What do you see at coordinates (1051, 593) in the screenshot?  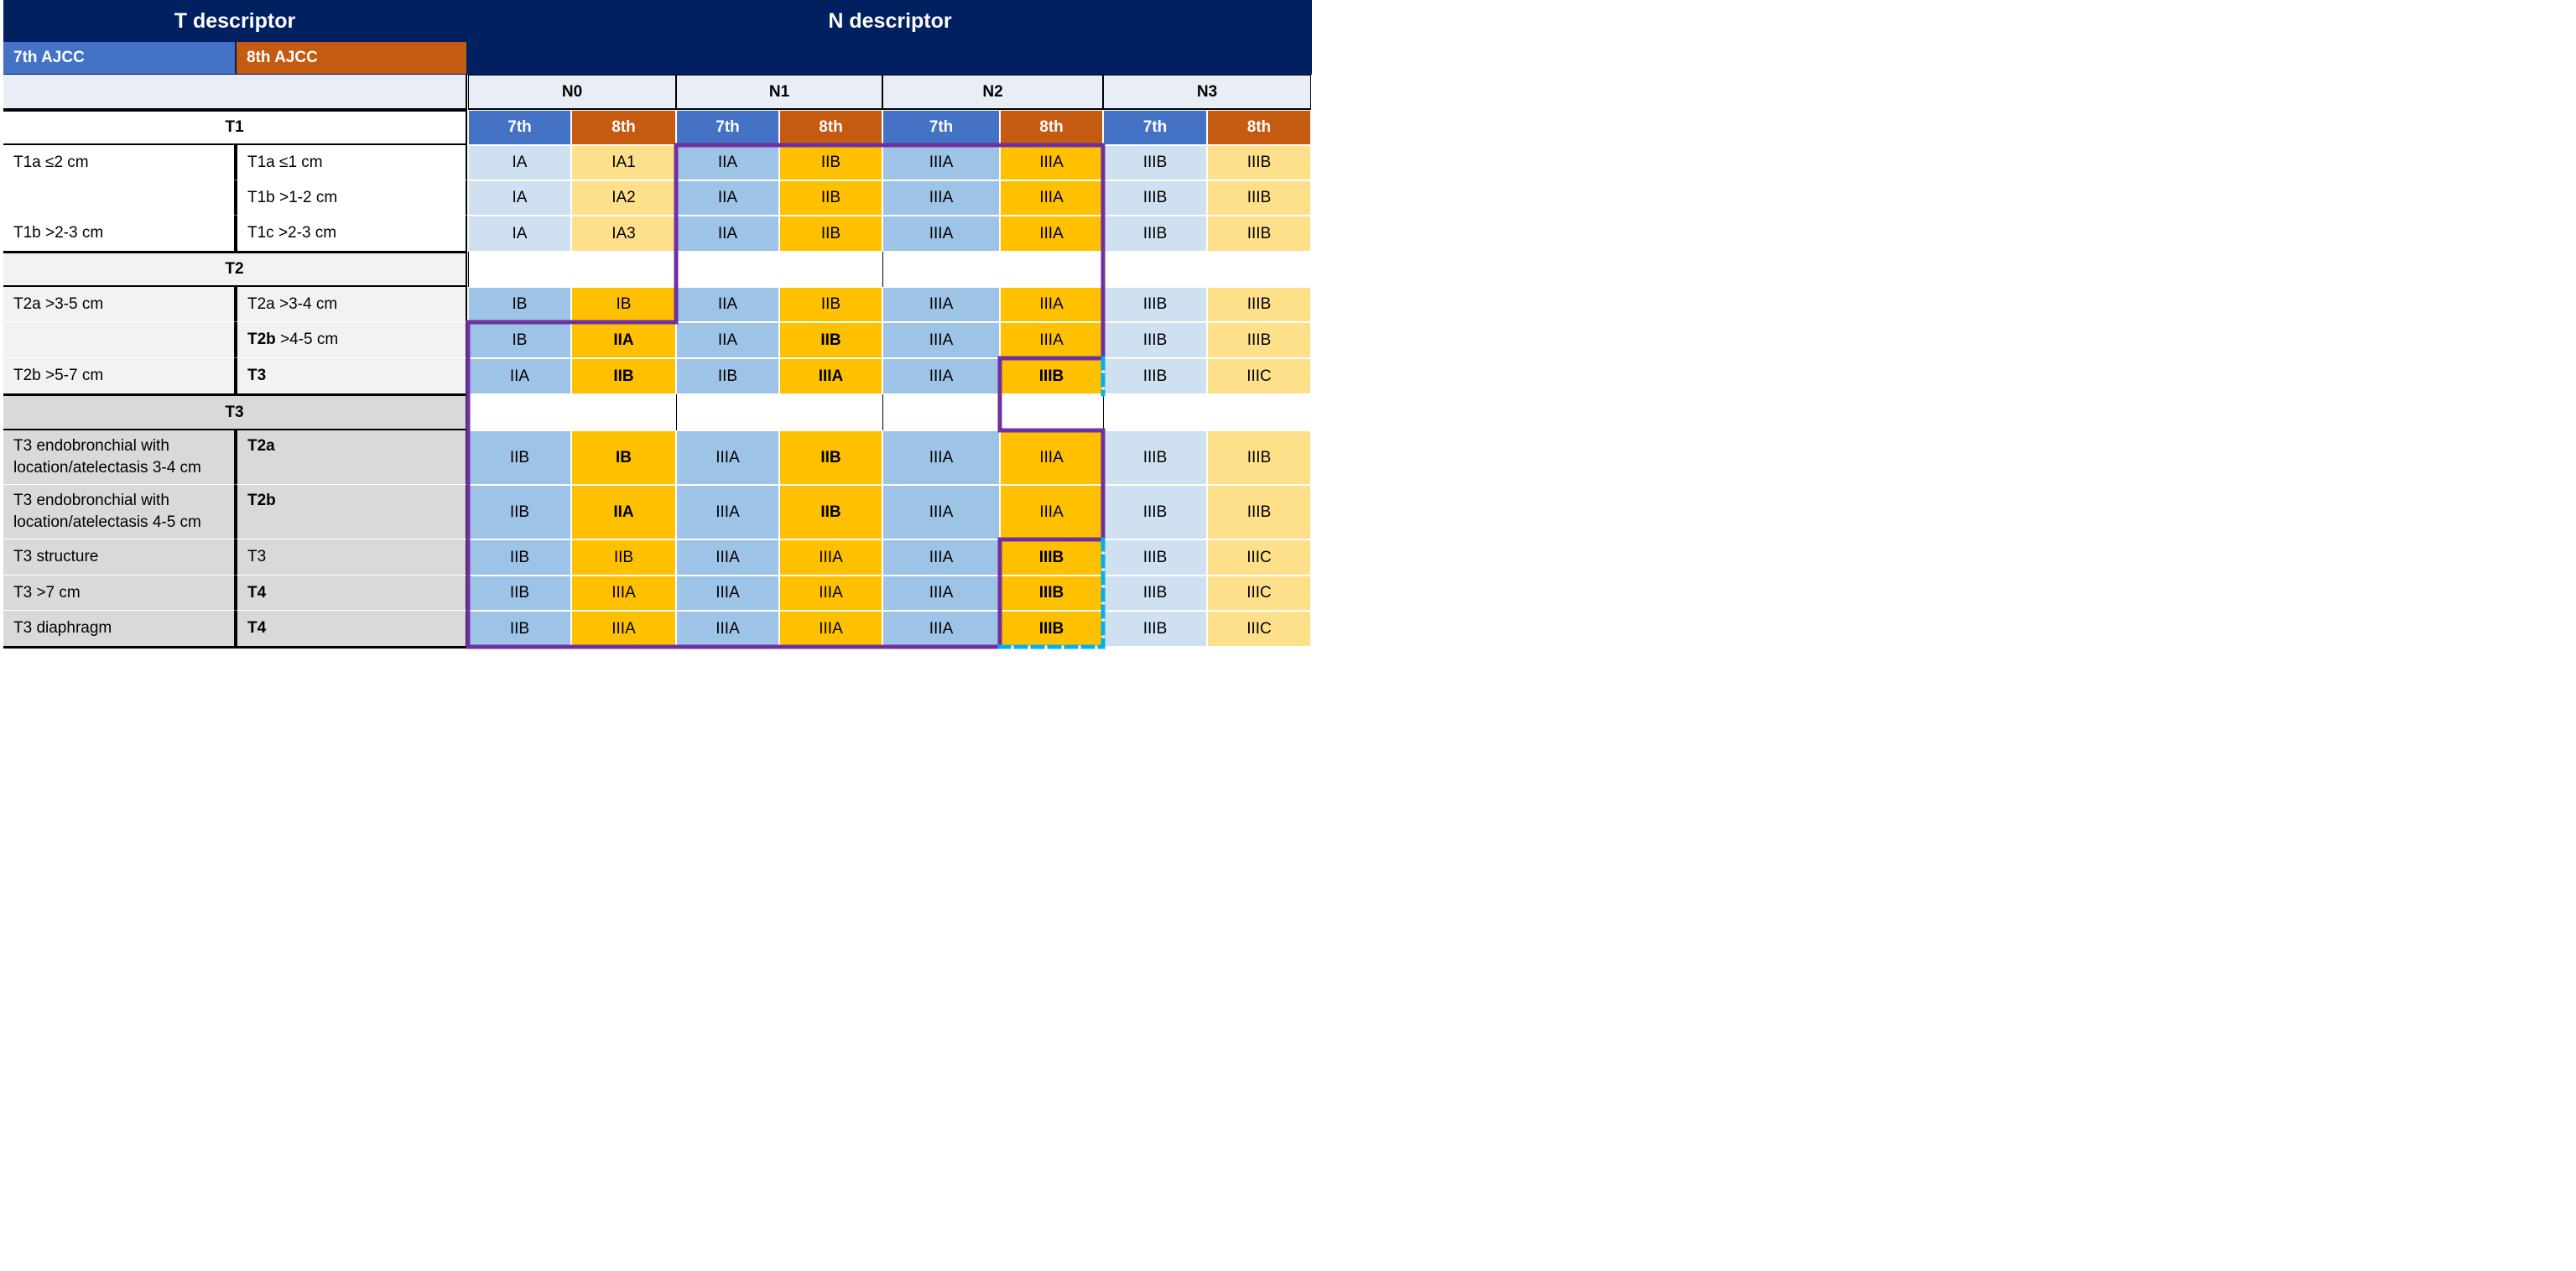 I see `cyan-dashed-lower` at bounding box center [1051, 593].